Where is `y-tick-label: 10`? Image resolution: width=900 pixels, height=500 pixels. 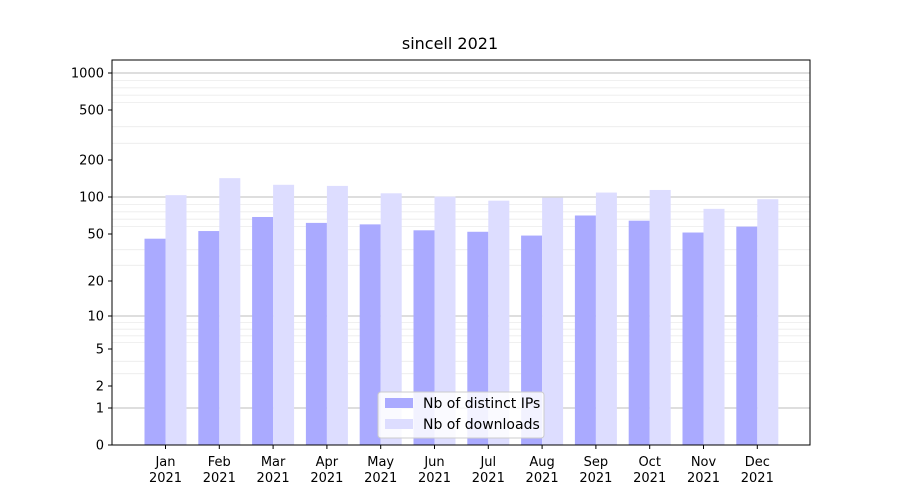
y-tick-label: 10 is located at coordinates (95, 317).